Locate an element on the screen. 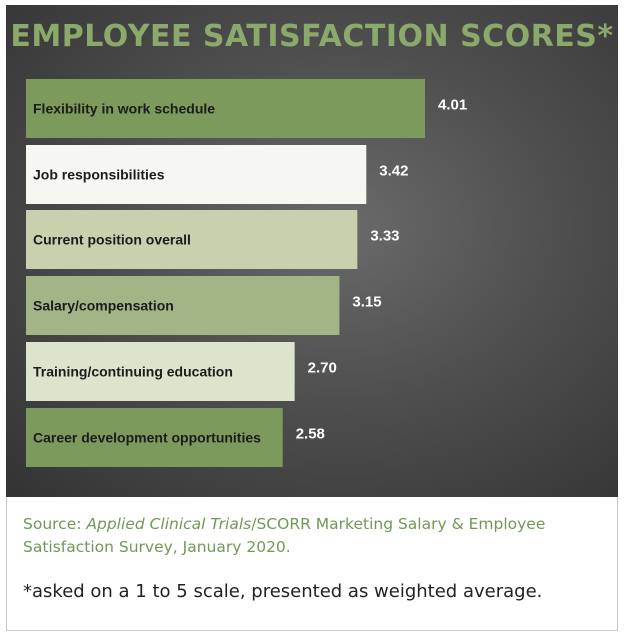  bar-label-career-development-opportunities: Career development opportunities is located at coordinates (147, 438).